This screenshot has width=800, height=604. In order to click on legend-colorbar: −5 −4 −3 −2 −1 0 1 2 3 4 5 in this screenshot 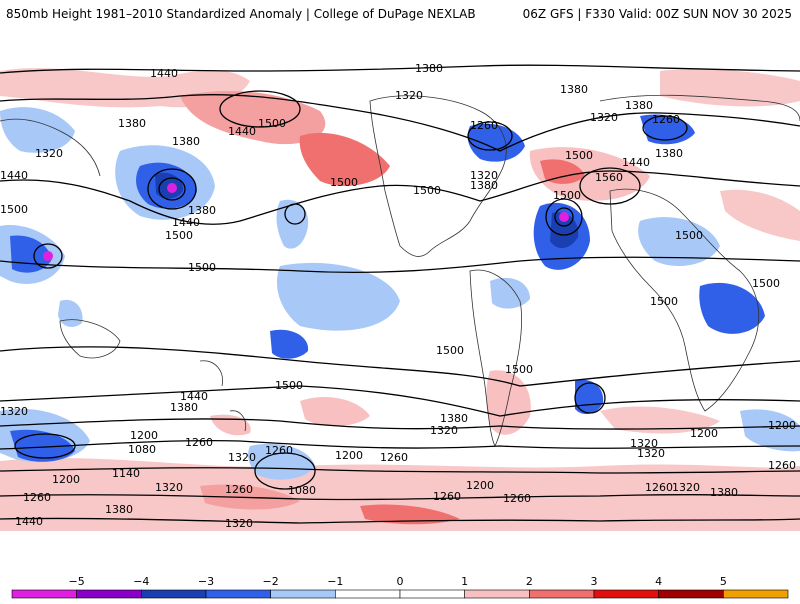, I will do `click(400, 580)`.